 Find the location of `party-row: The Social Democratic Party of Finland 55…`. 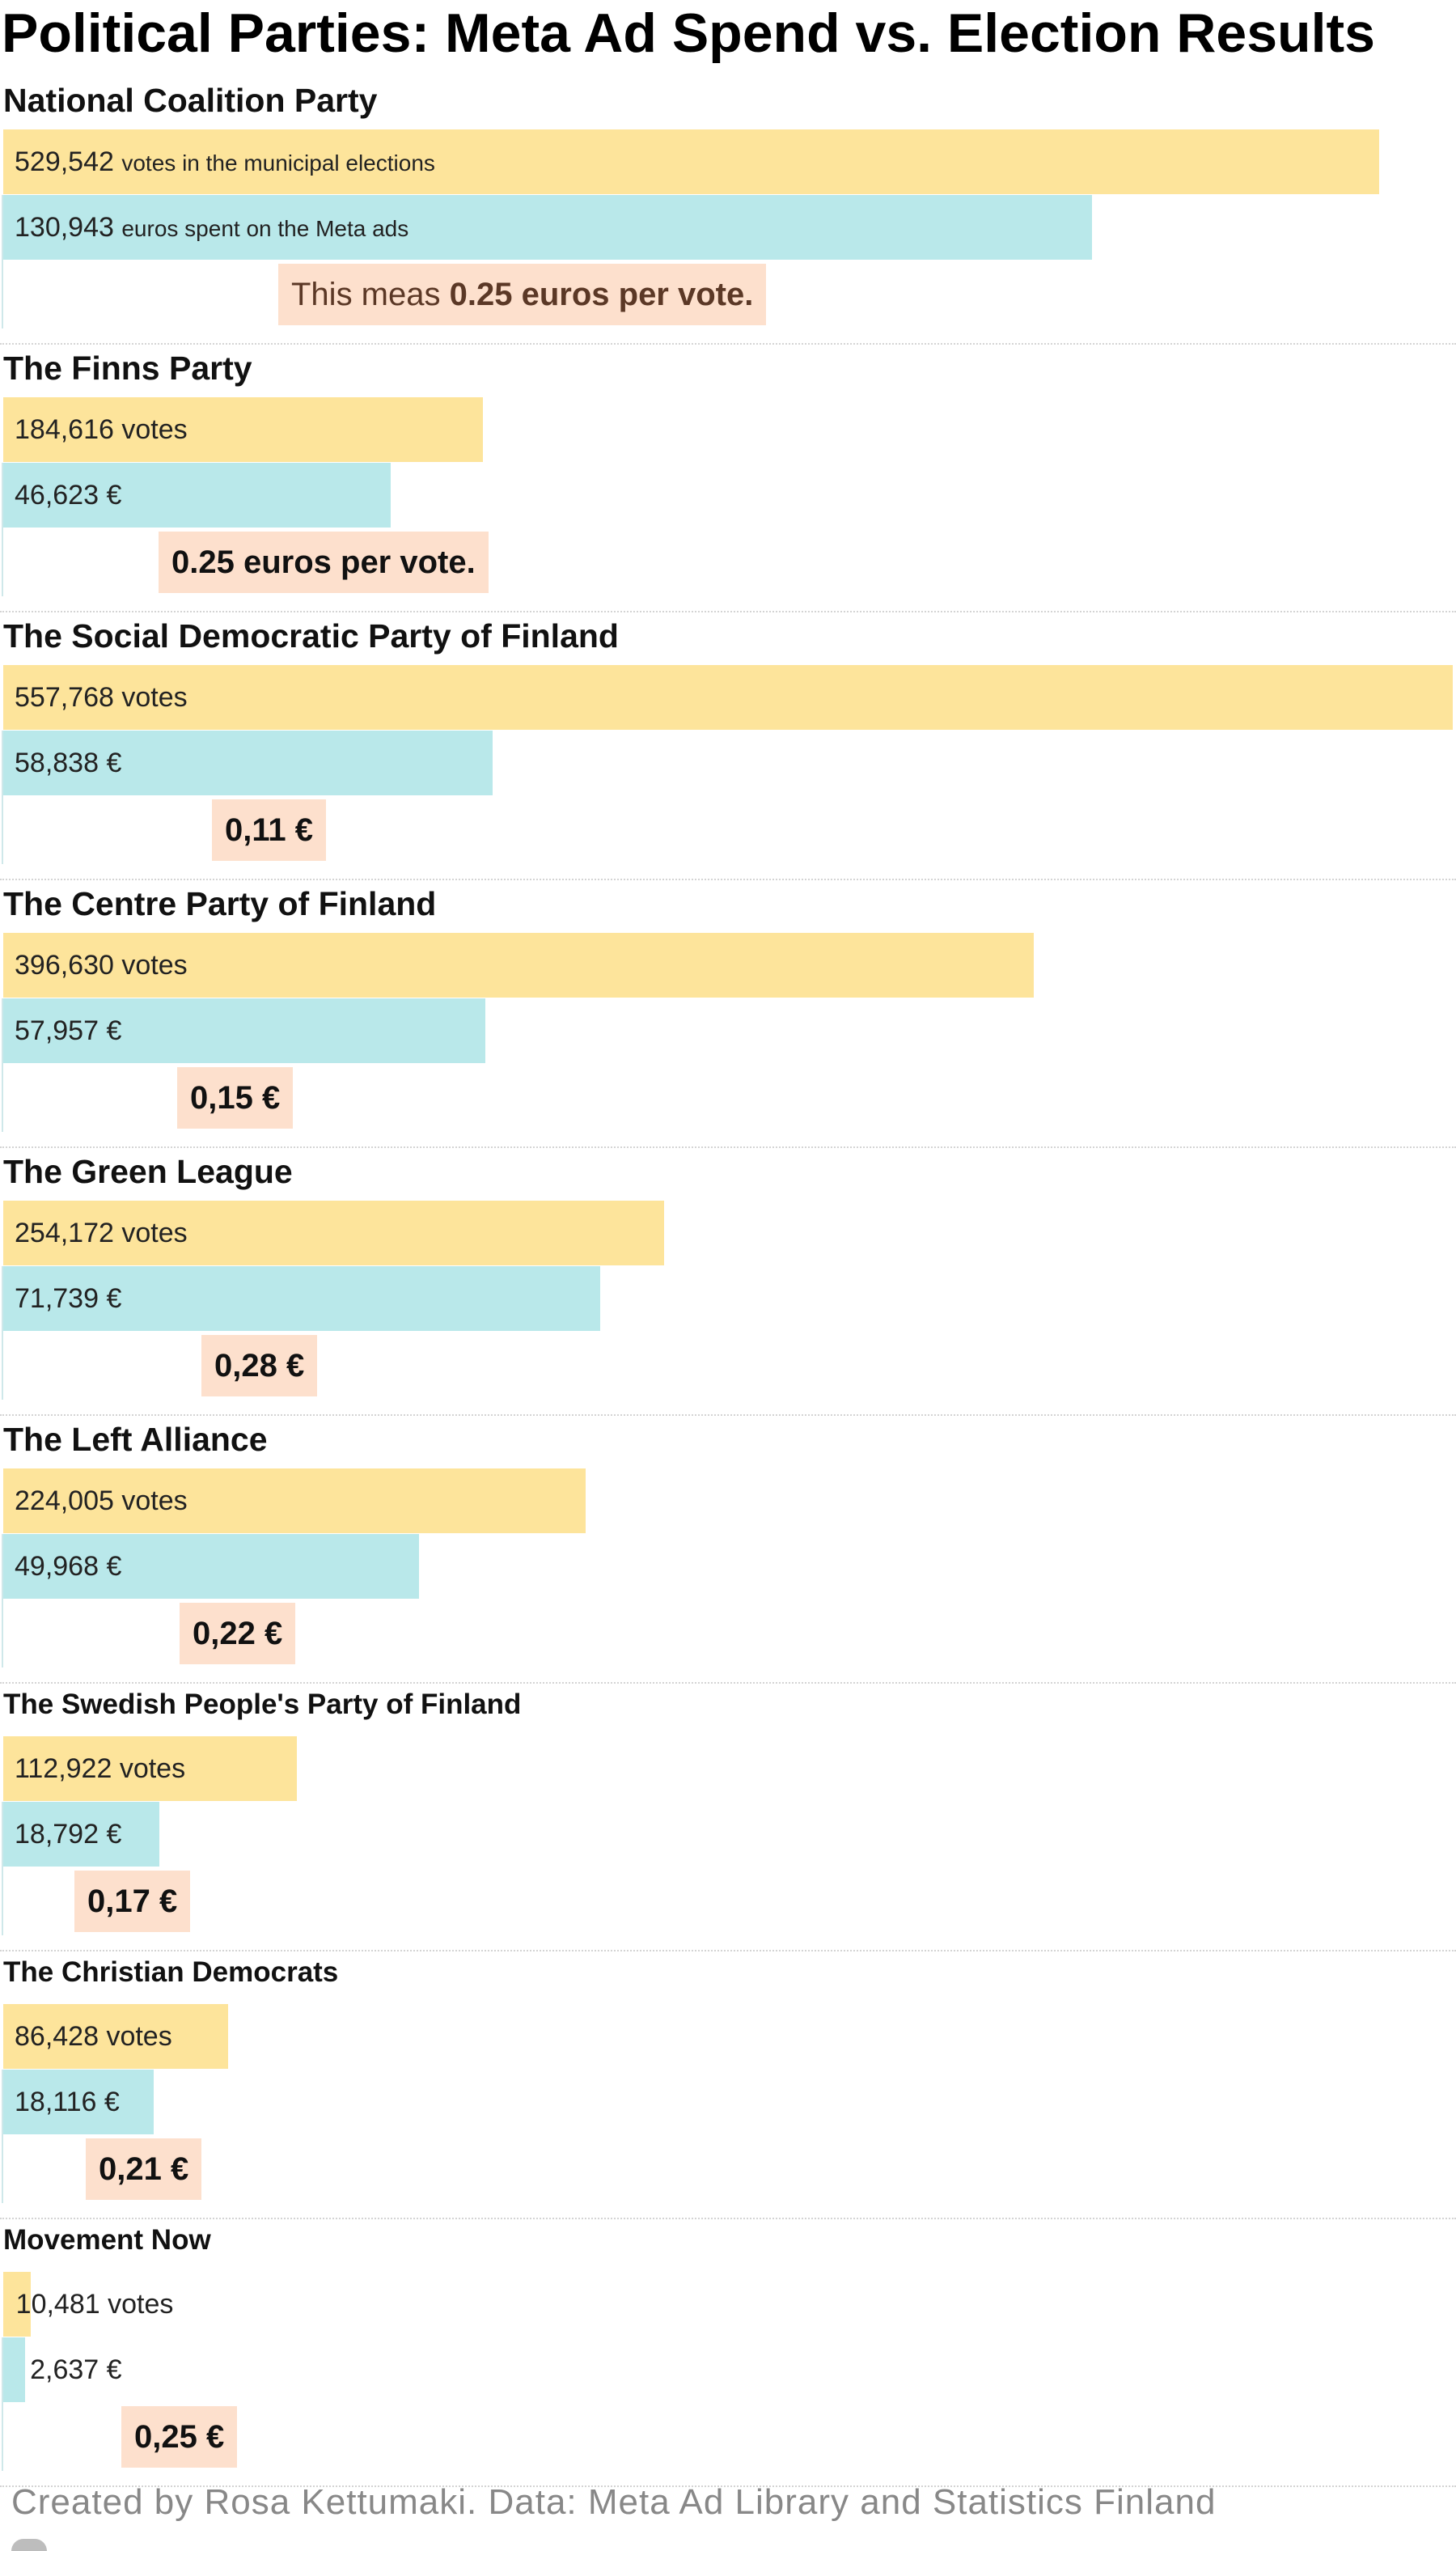

party-row: The Social Democratic Party of Finland 55… is located at coordinates (728, 746).